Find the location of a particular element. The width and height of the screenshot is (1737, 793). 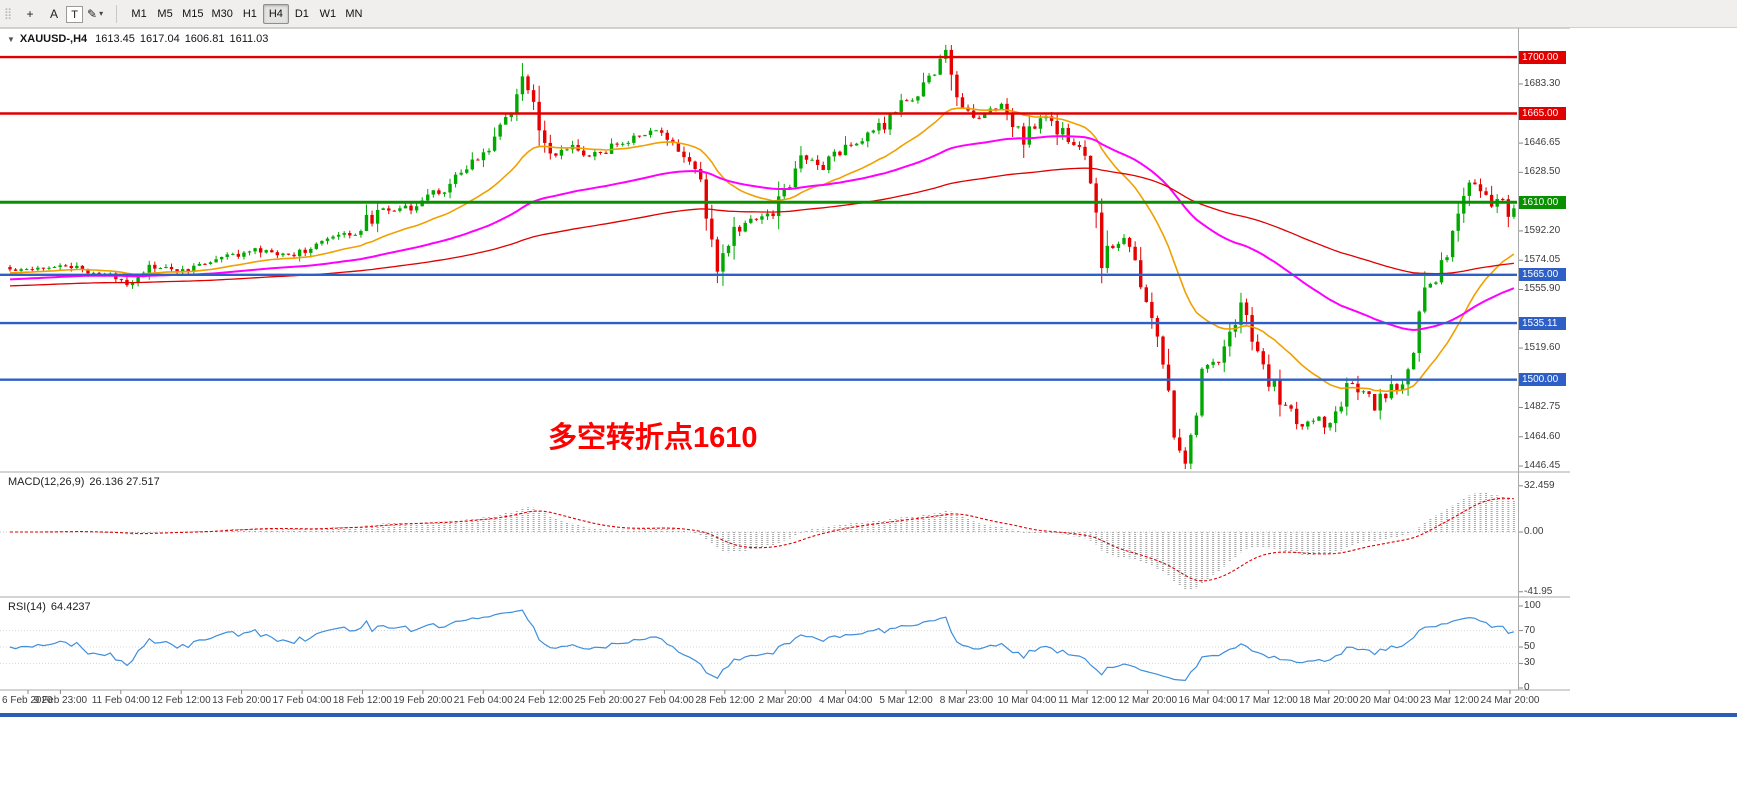

macd-histogram is located at coordinates (764, 541).